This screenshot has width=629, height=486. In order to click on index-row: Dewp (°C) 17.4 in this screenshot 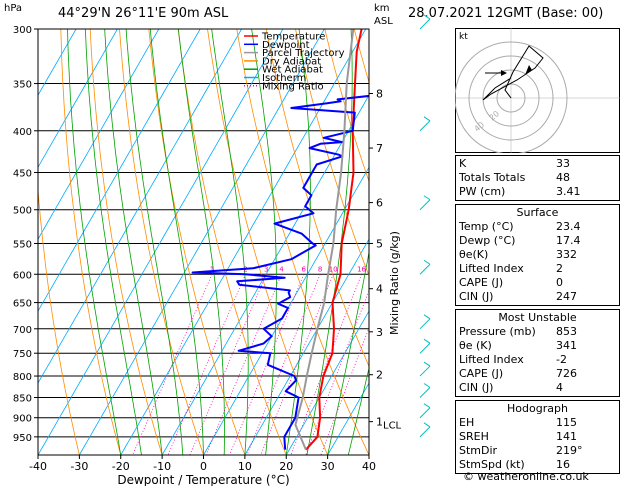, I will do `click(520, 240)`.